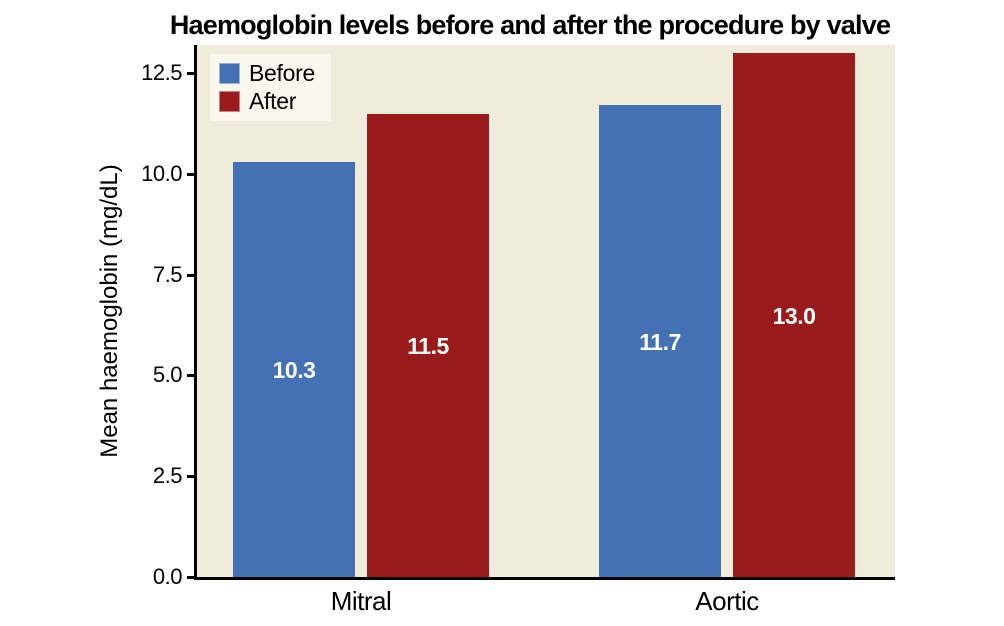 This screenshot has width=1004, height=626. I want to click on legend-item-after: After, so click(267, 101).